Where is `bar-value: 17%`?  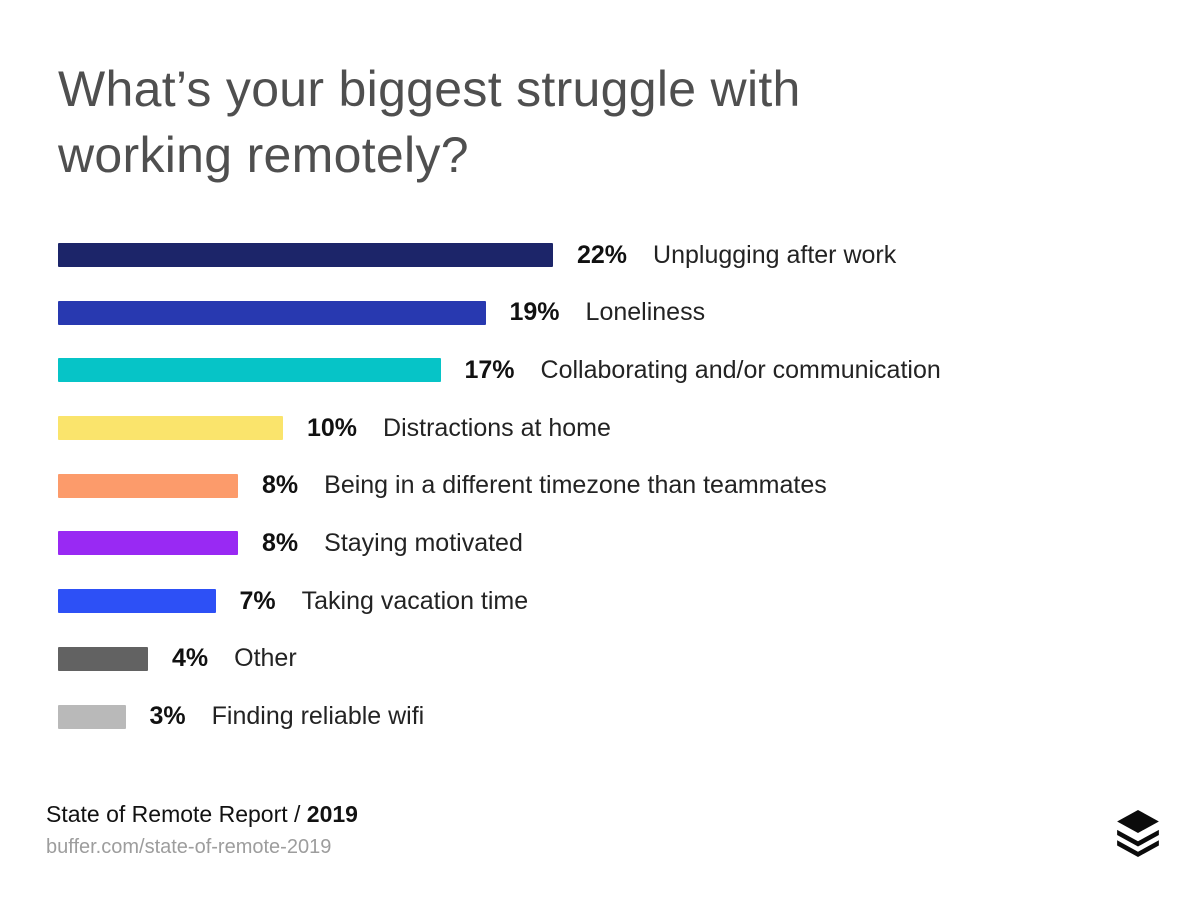 bar-value: 17% is located at coordinates (489, 369).